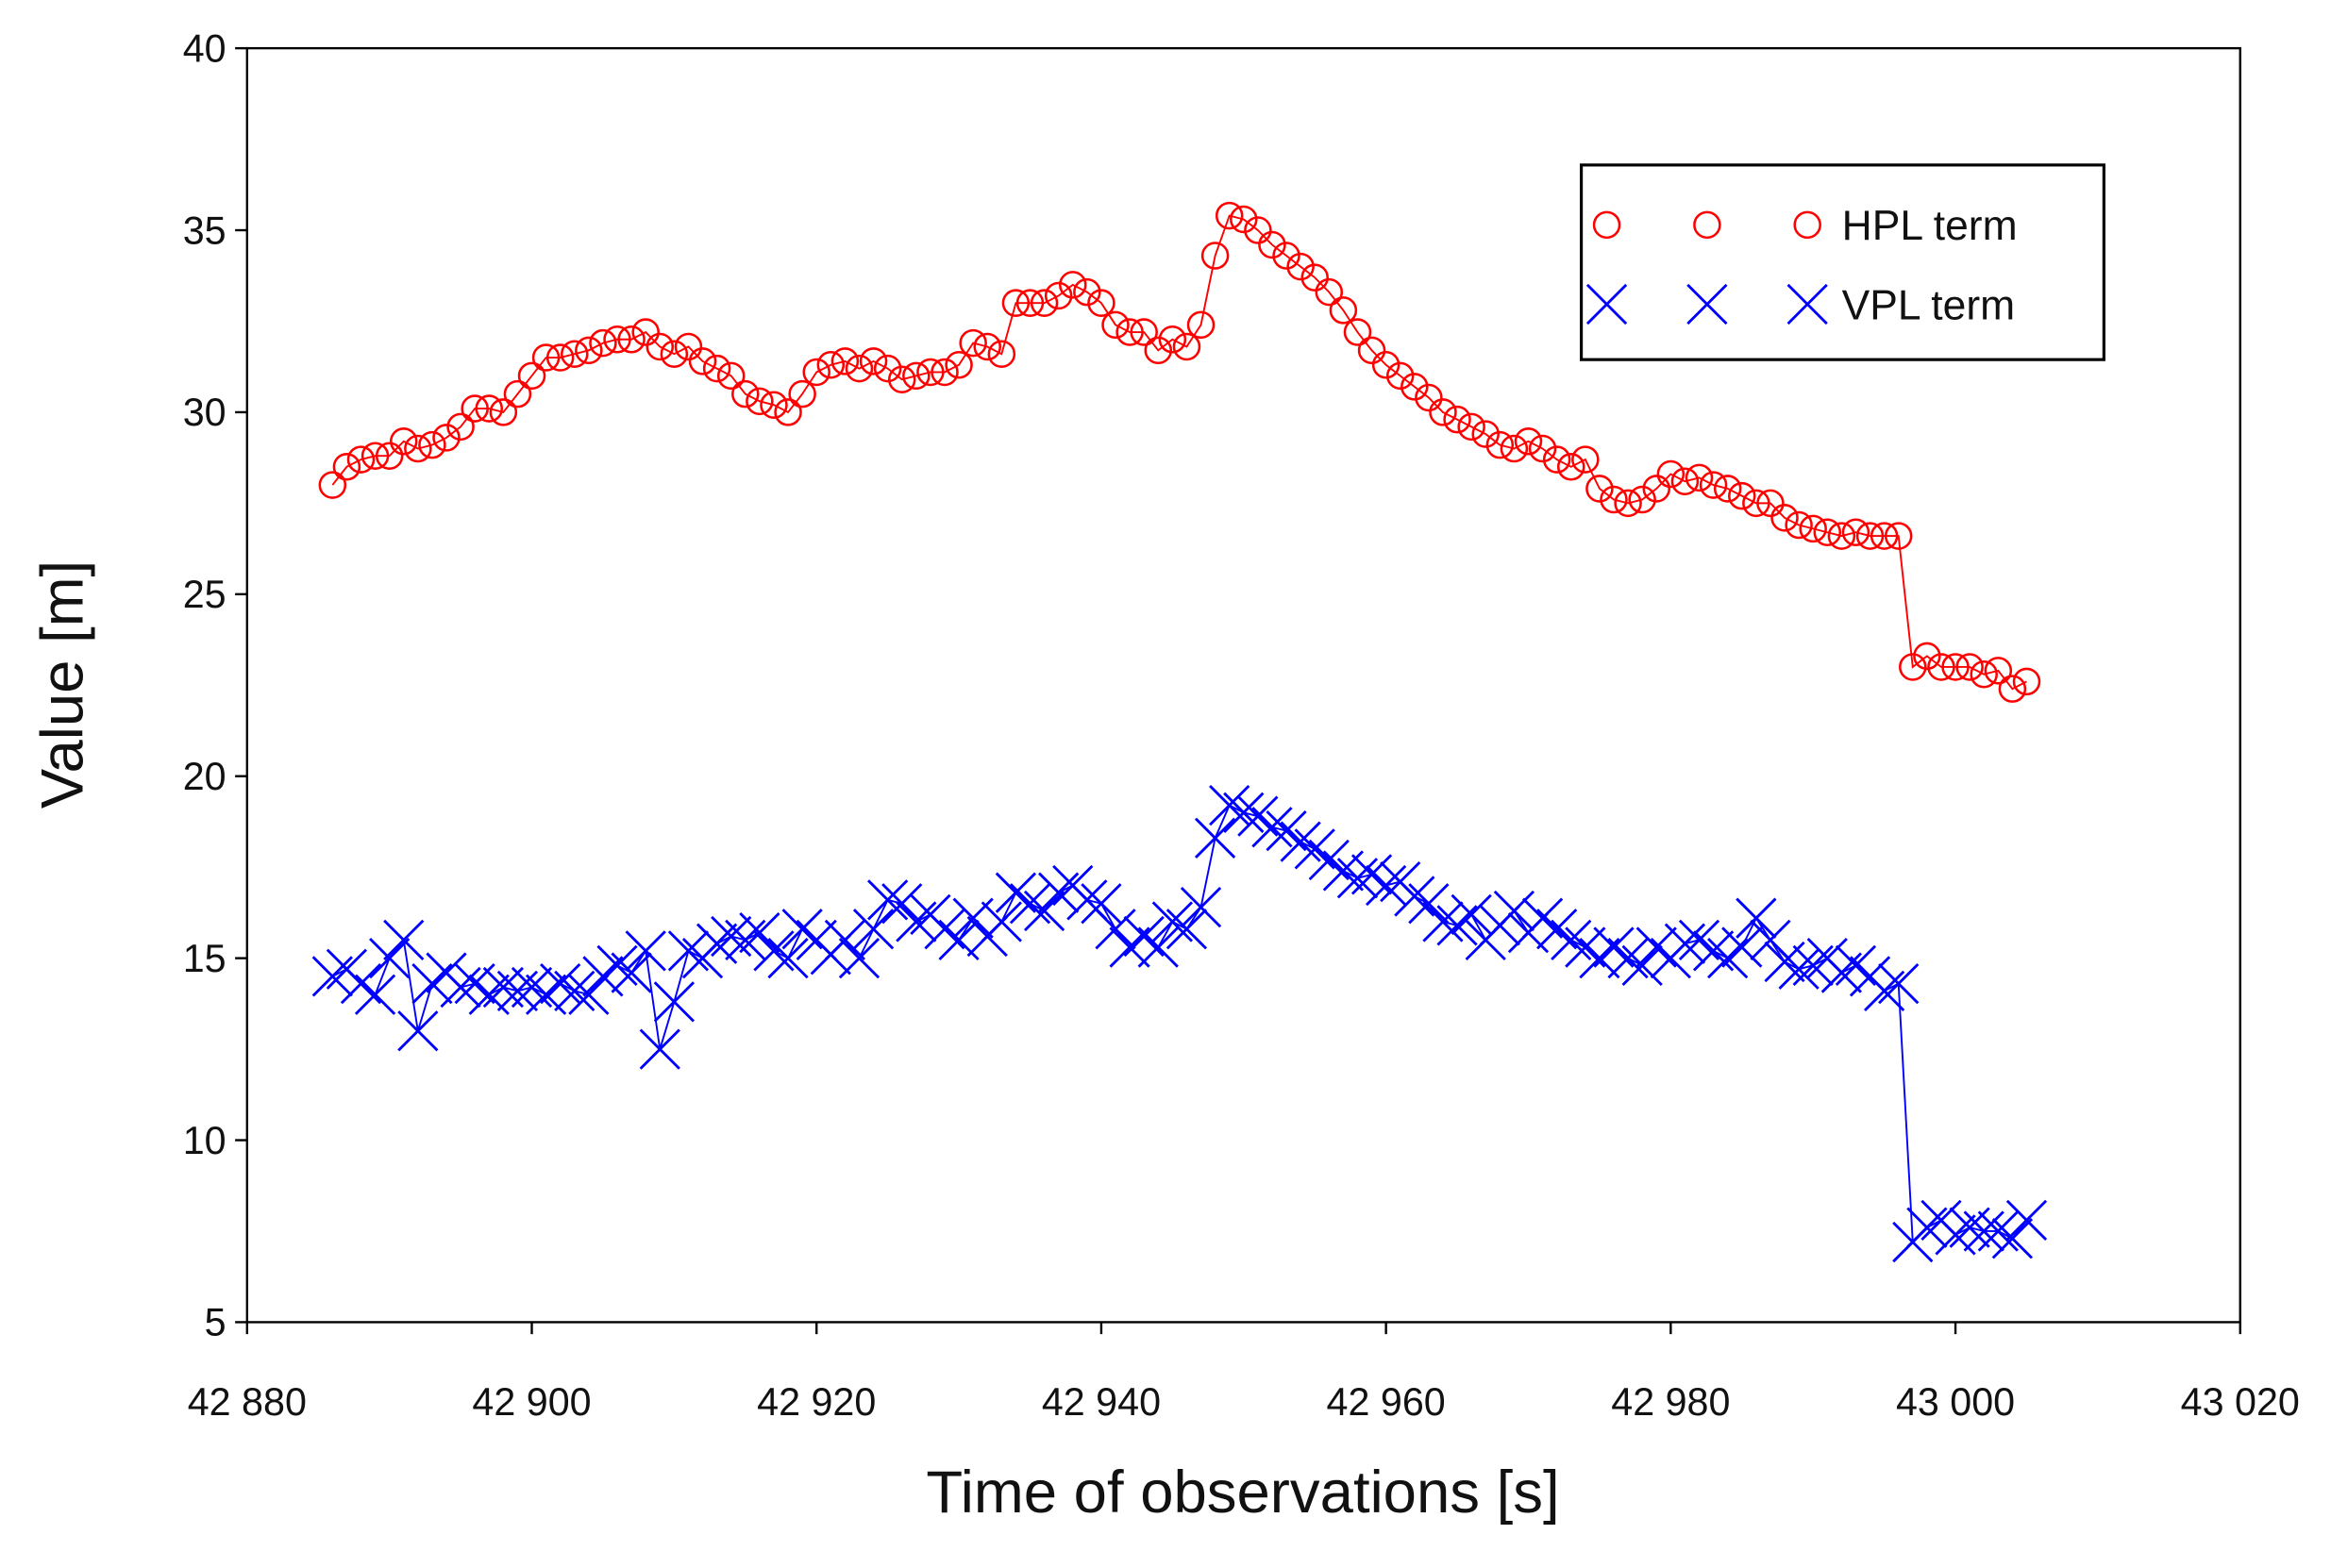 This screenshot has width=2348, height=1568. What do you see at coordinates (816, 1402) in the screenshot?
I see `x-tick-label: 42 920` at bounding box center [816, 1402].